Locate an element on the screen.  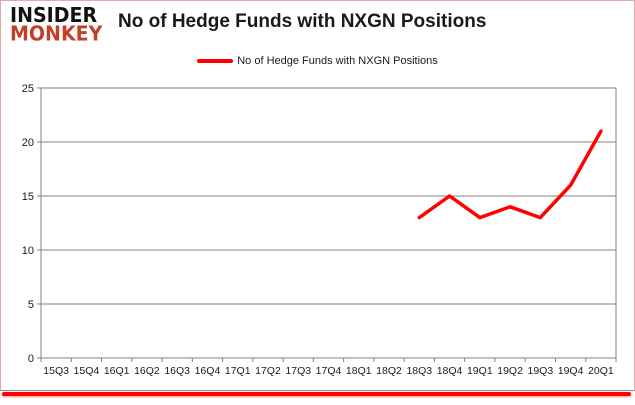
x-tick-label: 16Q3 is located at coordinates (177, 371).